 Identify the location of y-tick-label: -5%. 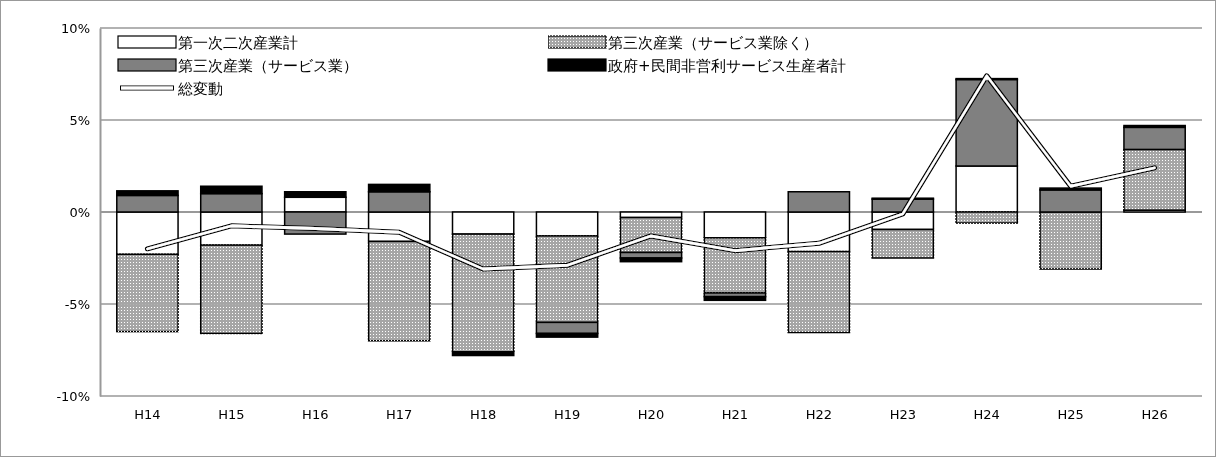
(77, 304).